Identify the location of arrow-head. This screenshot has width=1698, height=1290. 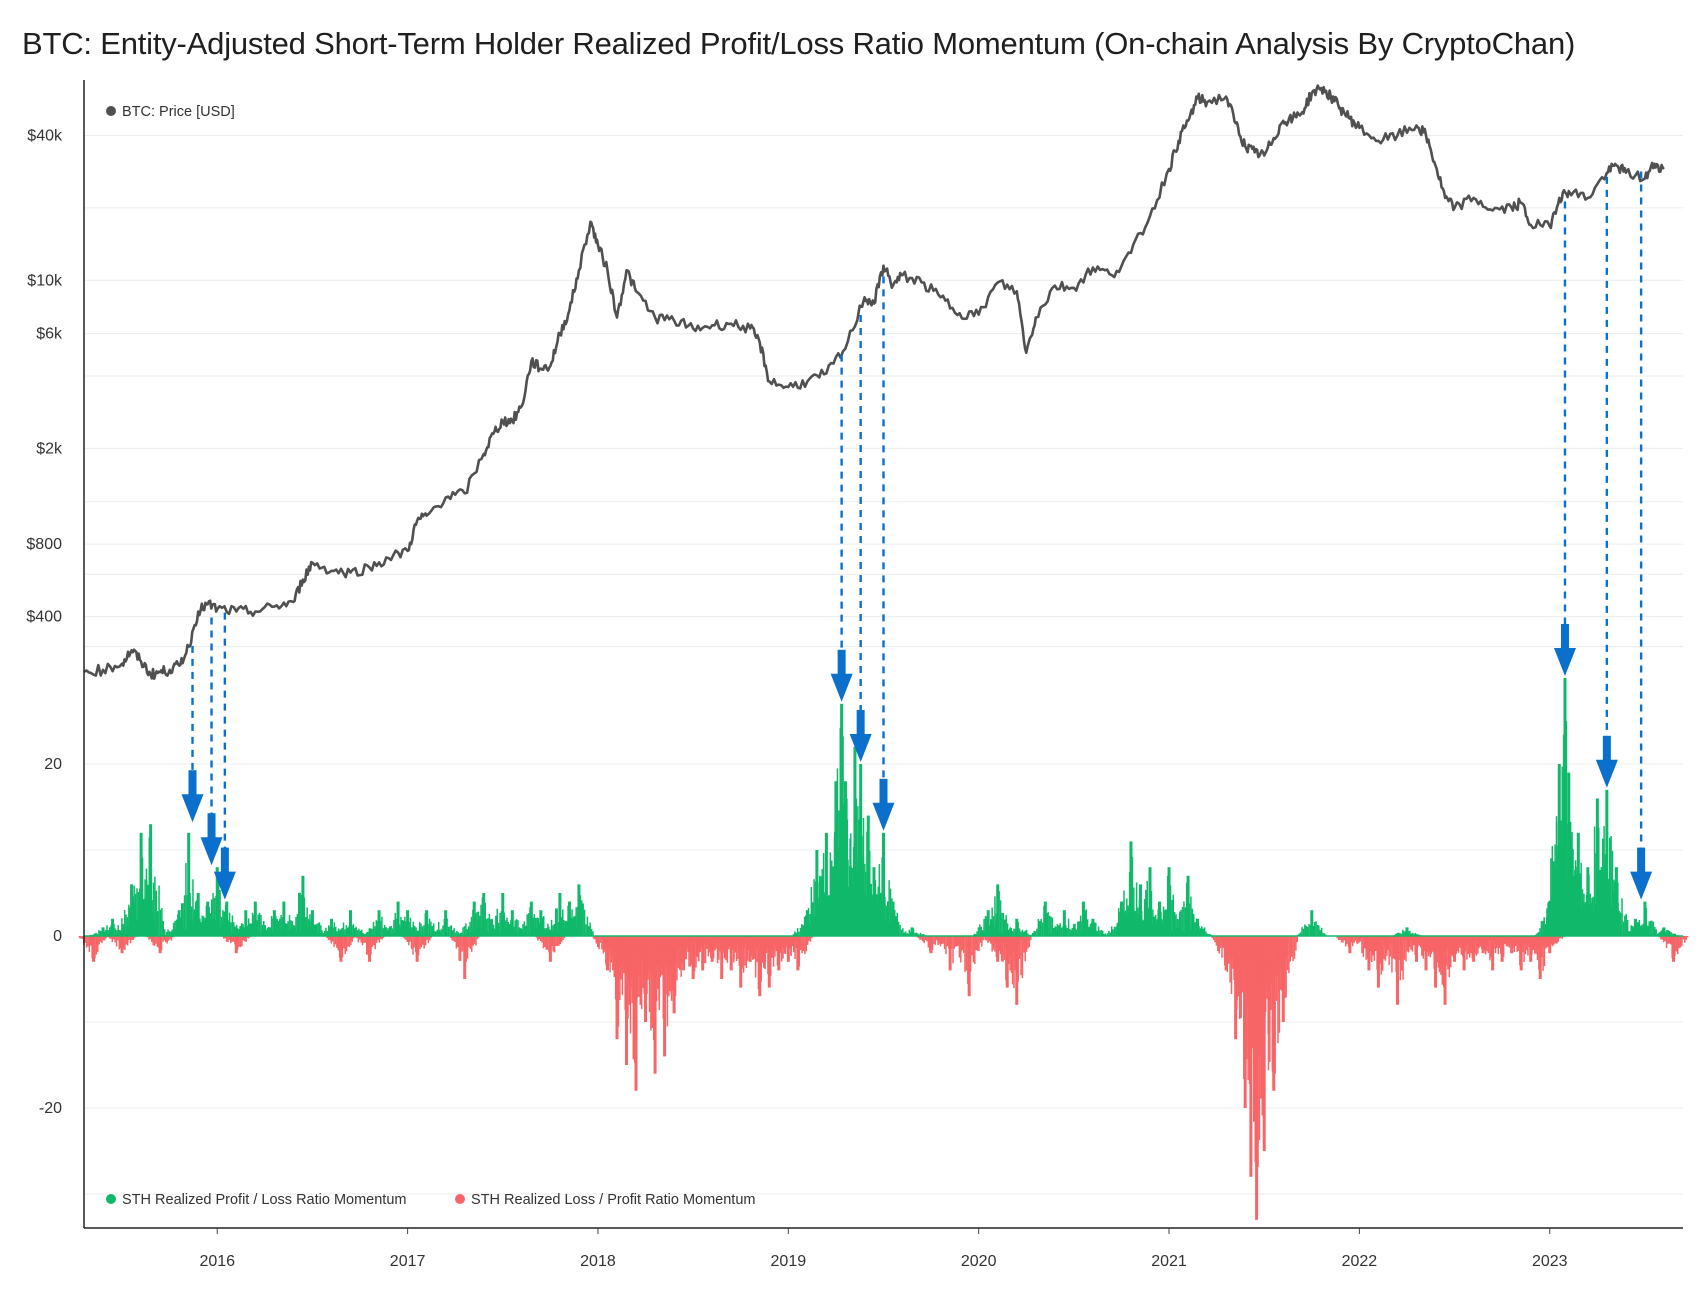
(860, 748).